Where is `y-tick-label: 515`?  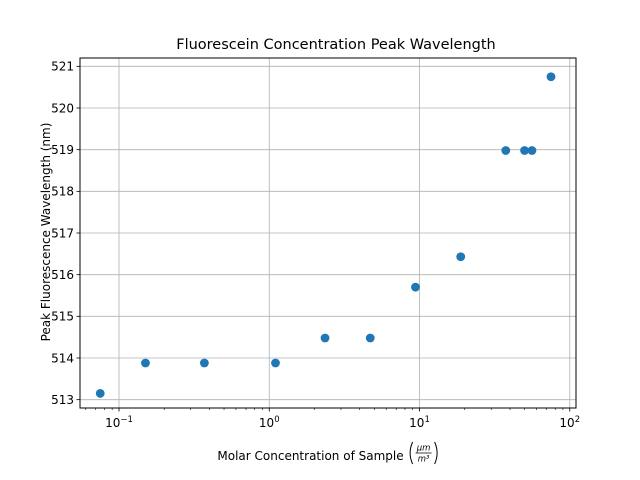 y-tick-label: 515 is located at coordinates (62, 317).